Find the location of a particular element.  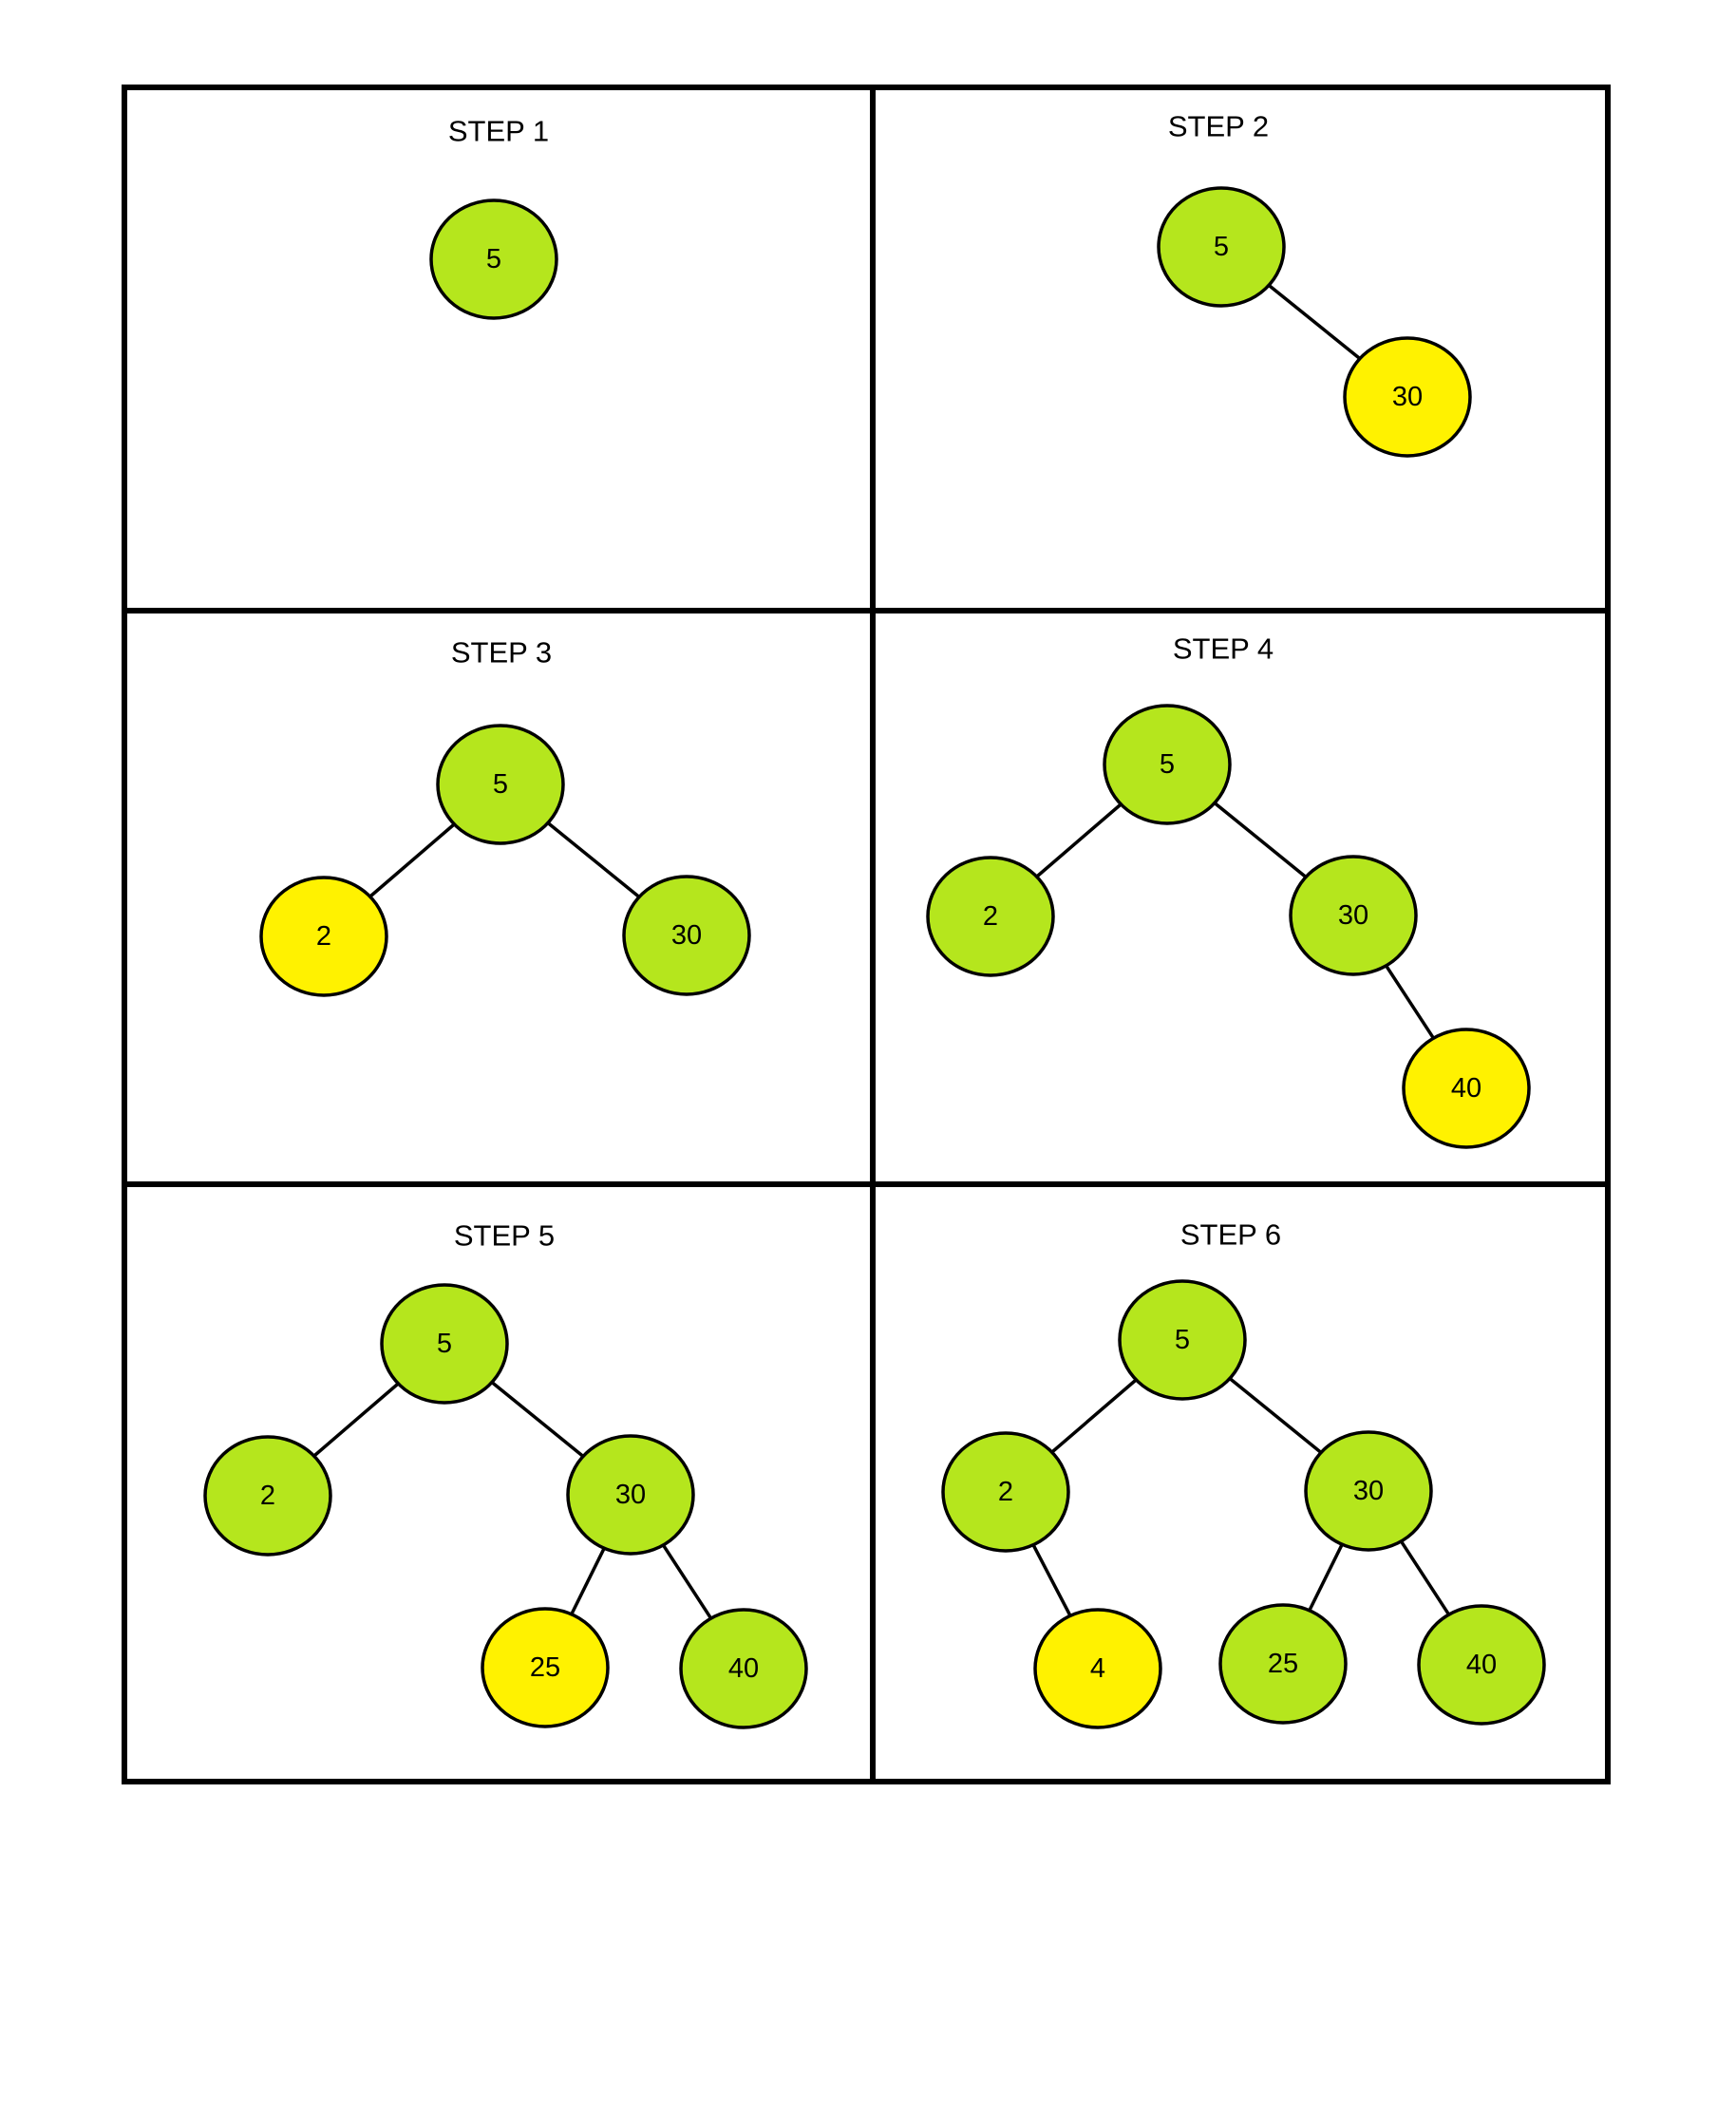

step-title: STEP 1 is located at coordinates (498, 131).